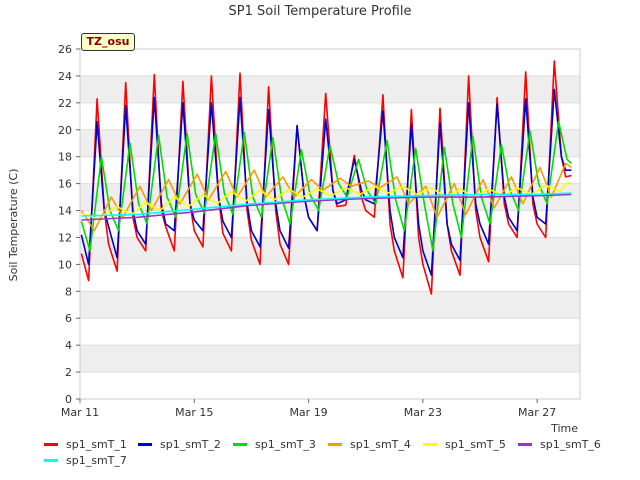 The height and width of the screenshot is (480, 640). I want to click on legend-item-sp1_smT_1: sp1_smT_1, so click(85, 444).